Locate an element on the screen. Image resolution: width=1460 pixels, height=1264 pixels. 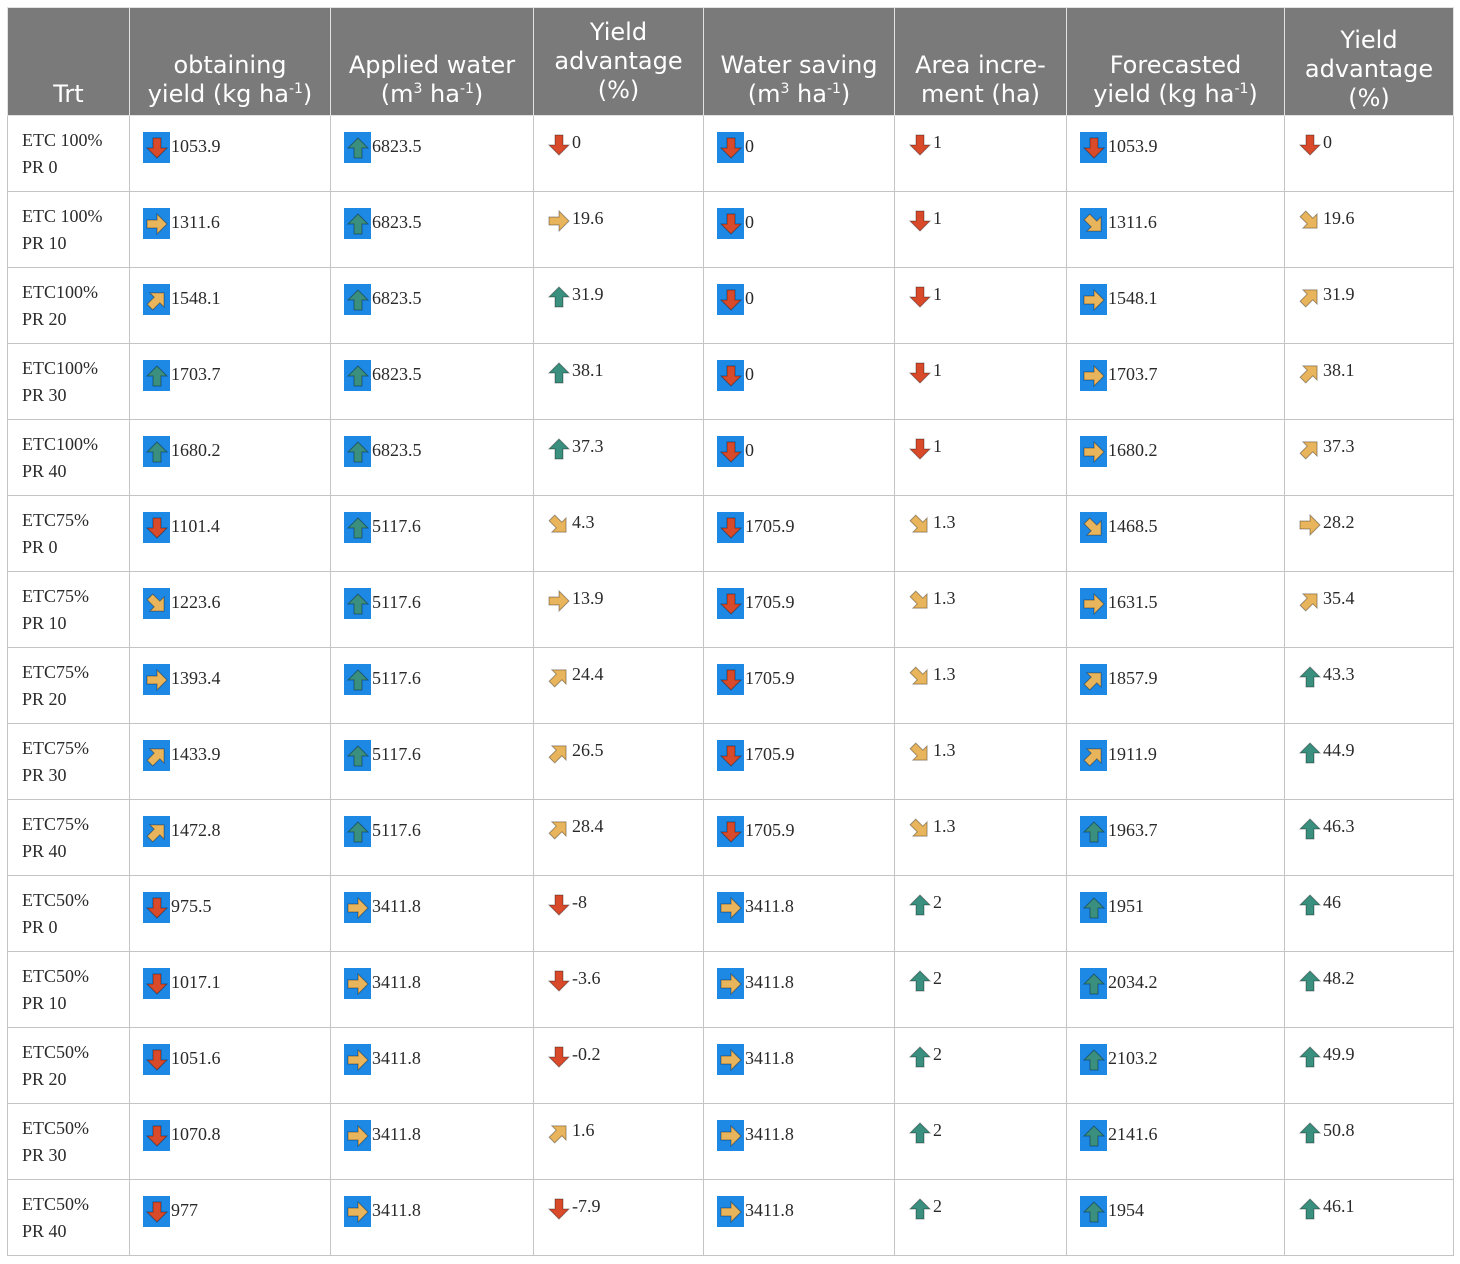
area-increment-value: 2 is located at coordinates (937, 1054).